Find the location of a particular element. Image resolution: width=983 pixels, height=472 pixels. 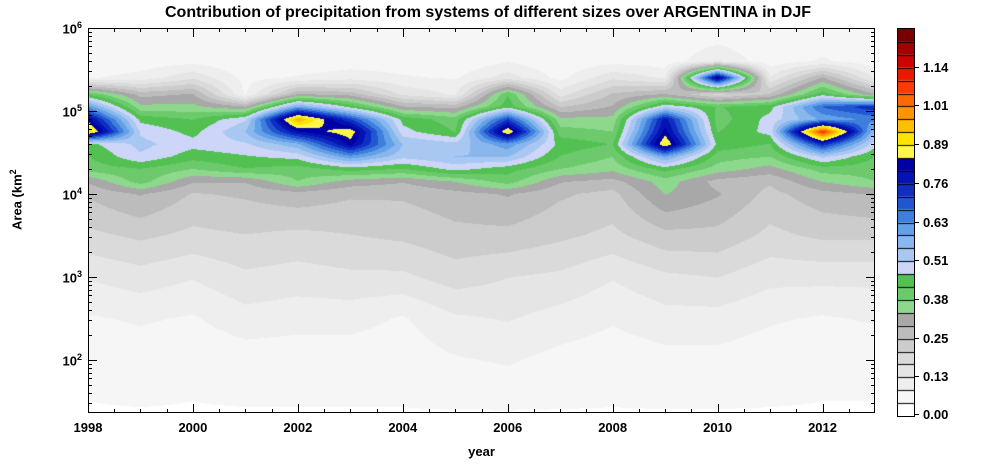

y-tick-label: 10⁵ is located at coordinates (72, 111).